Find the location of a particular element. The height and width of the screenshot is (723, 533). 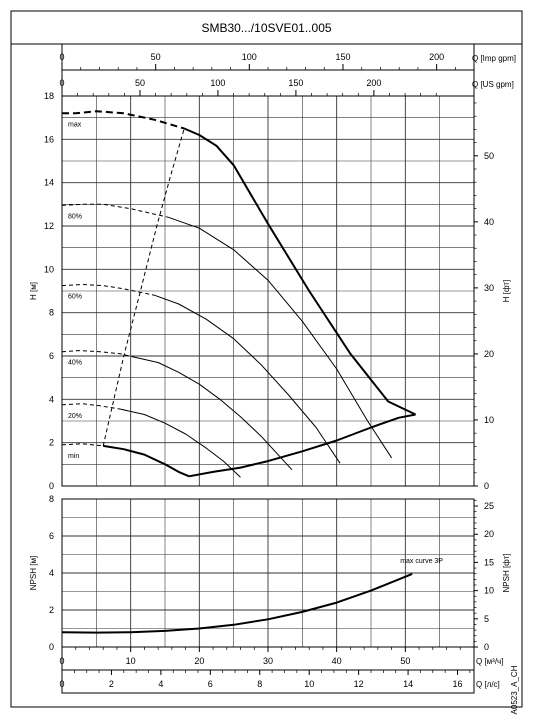

head-ft-tick-label: 20 is located at coordinates (489, 354).